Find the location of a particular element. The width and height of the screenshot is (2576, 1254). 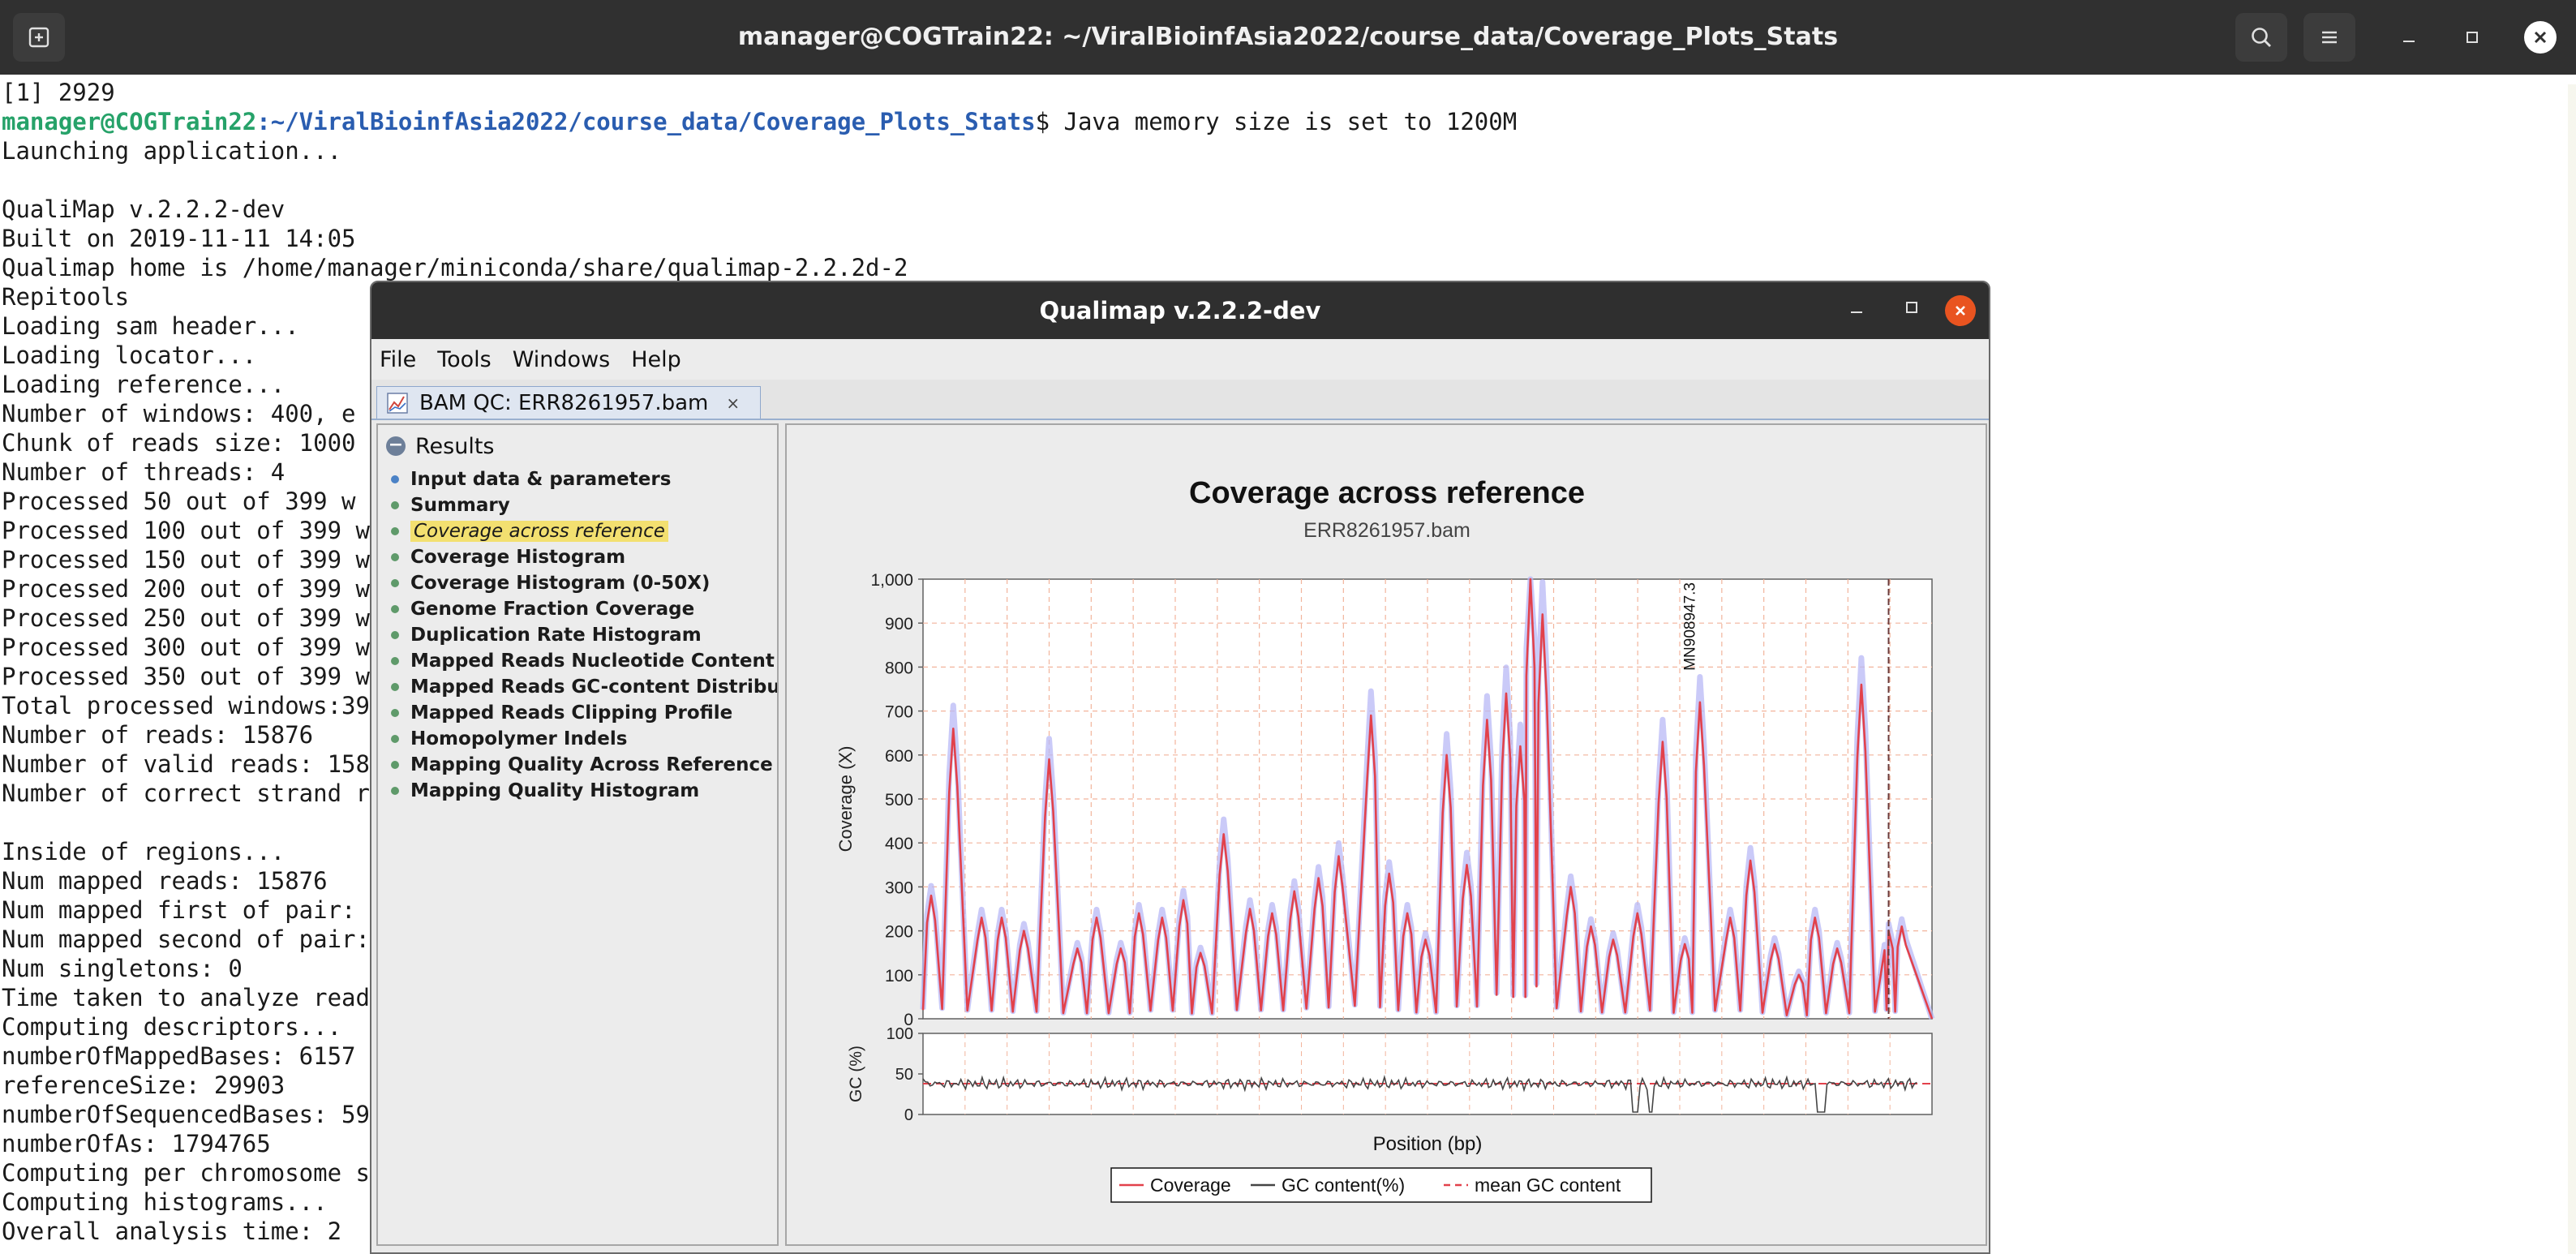

nav-item: Input data & parameters is located at coordinates (528, 479).